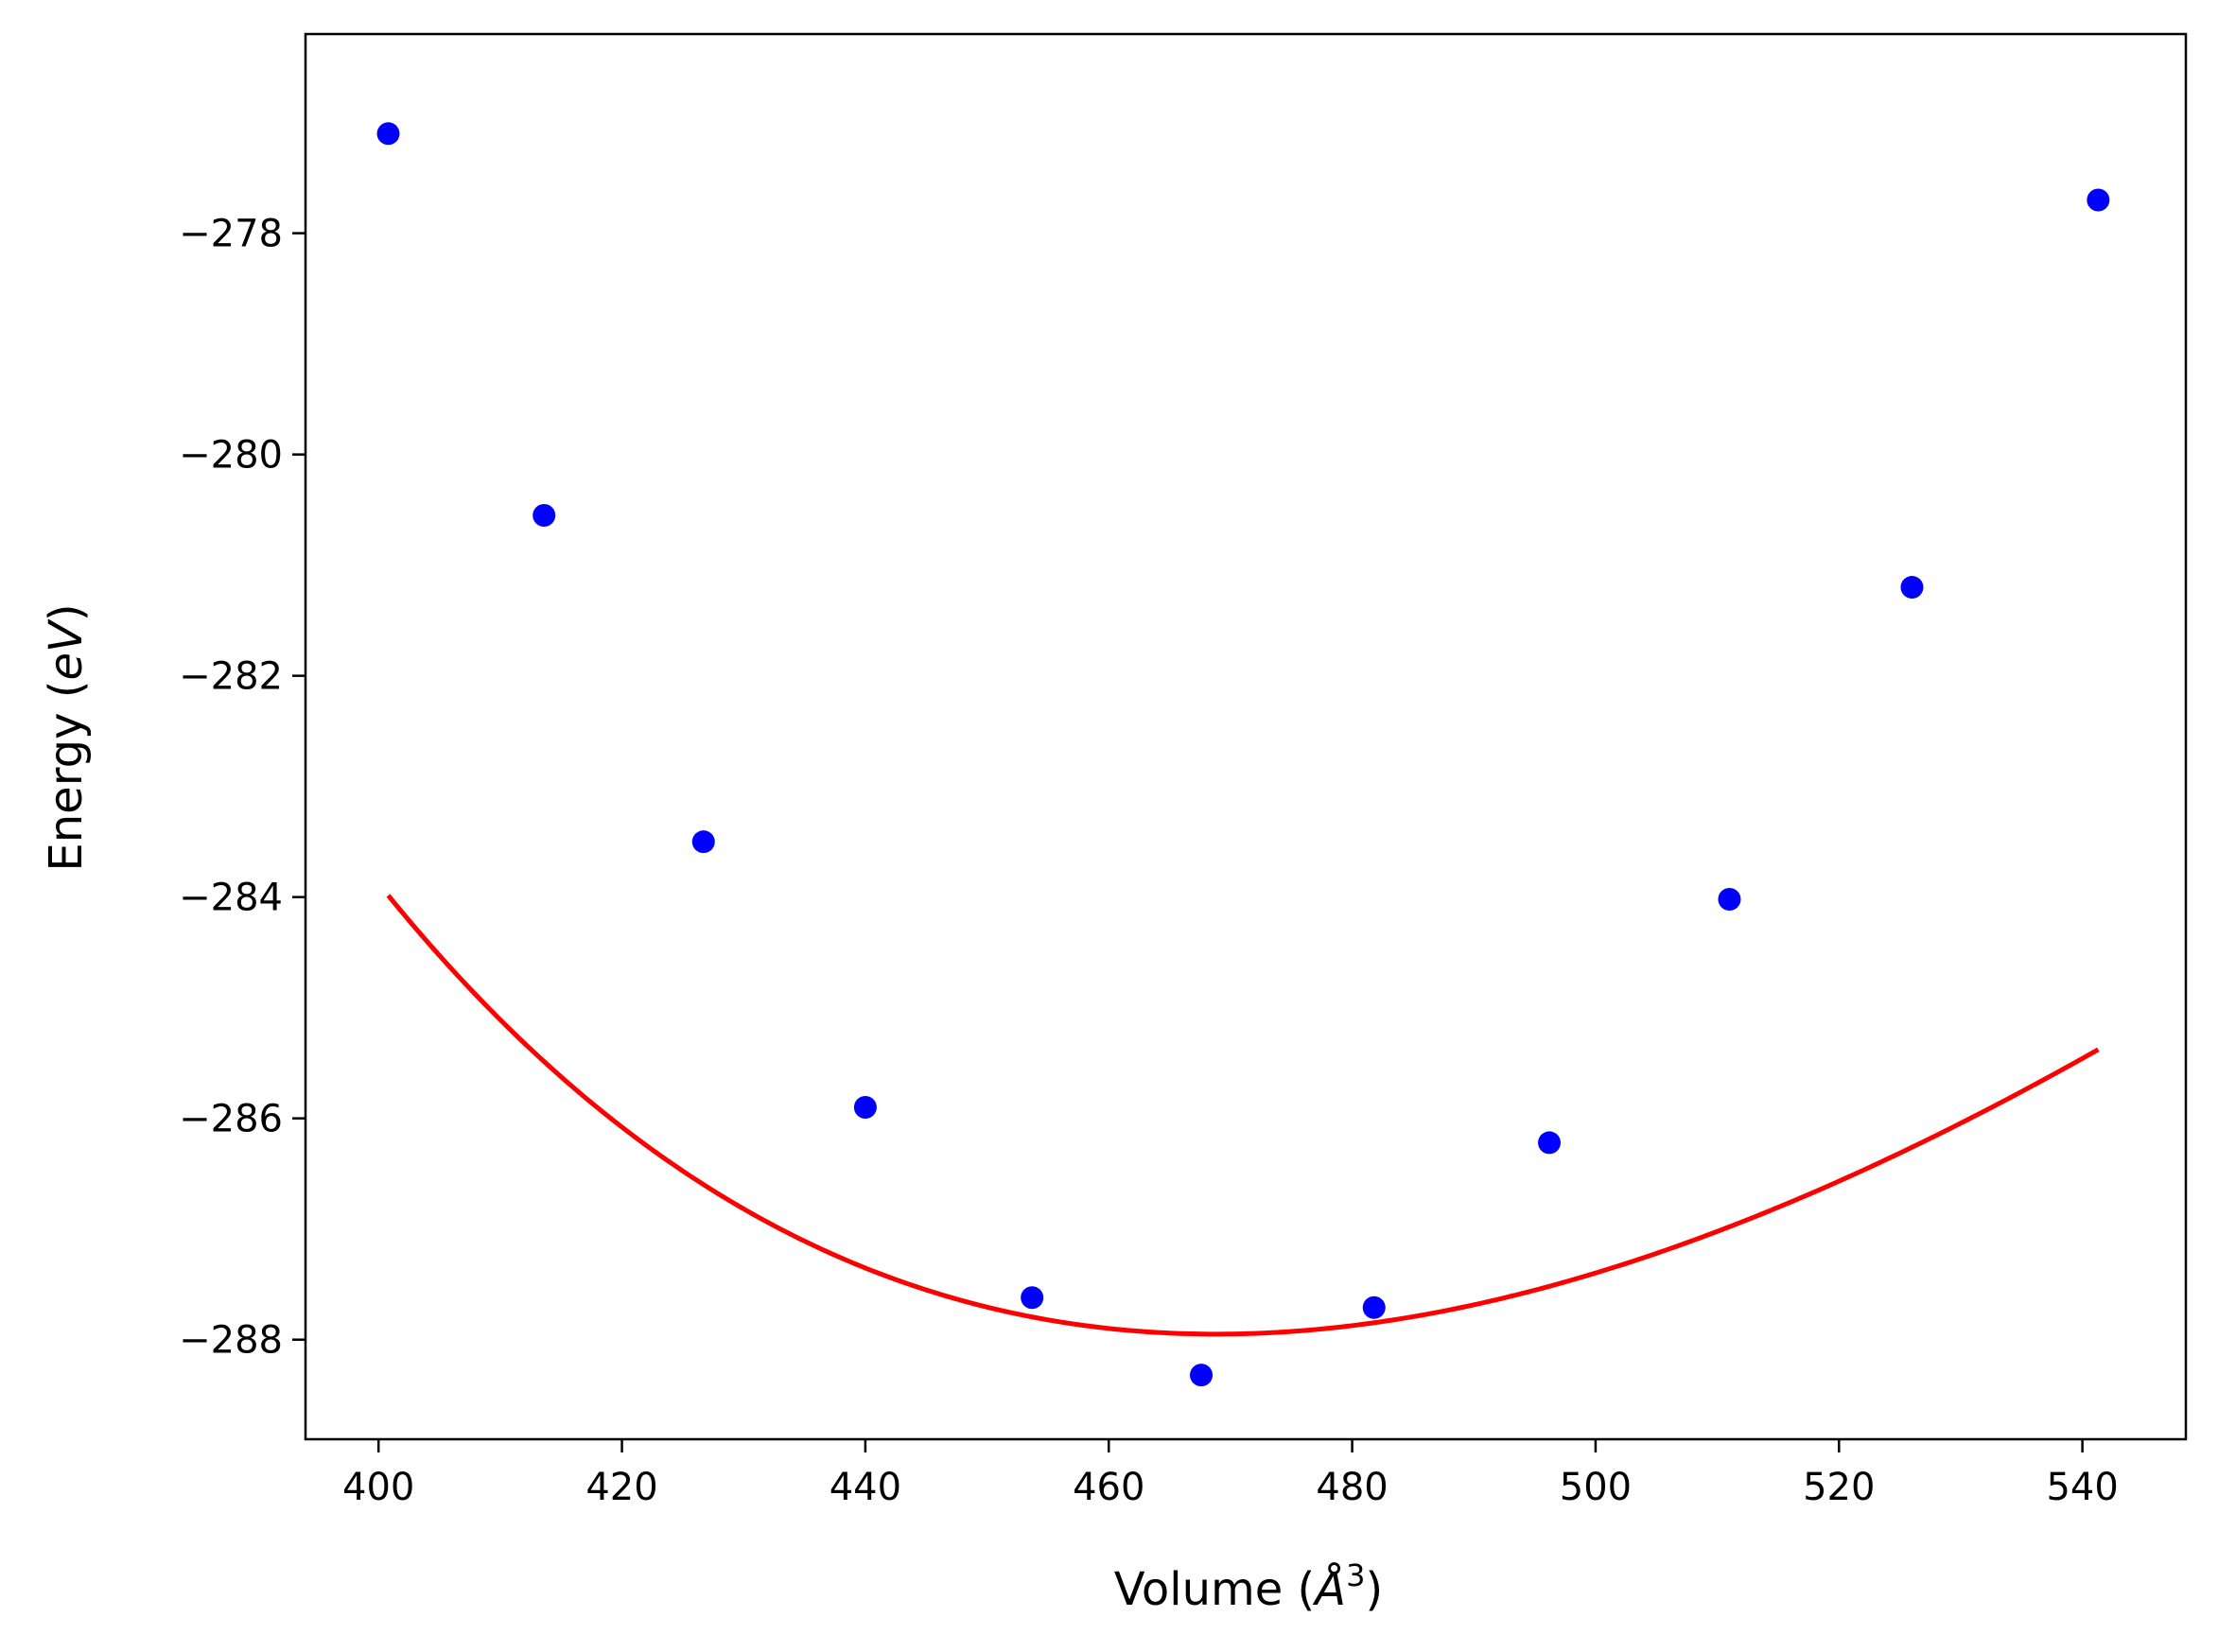 The width and height of the screenshot is (2218, 1652). Describe the element at coordinates (2082, 1488) in the screenshot. I see `x-tick-label: 540` at that location.